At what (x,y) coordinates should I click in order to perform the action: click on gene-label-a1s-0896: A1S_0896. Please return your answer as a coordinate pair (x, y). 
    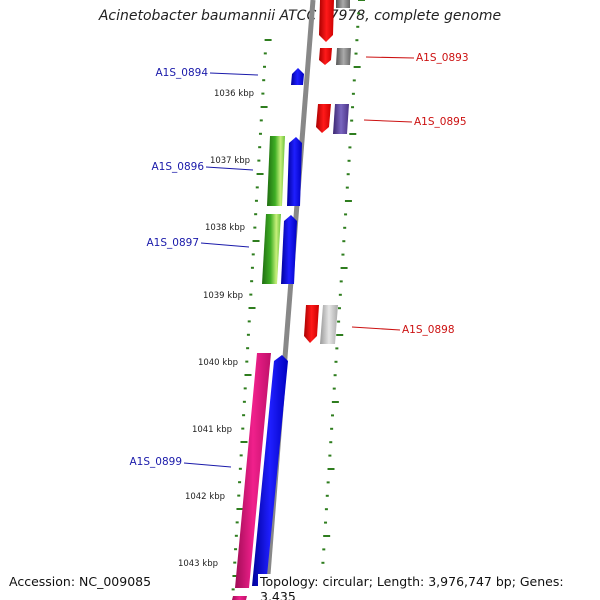
    Looking at the image, I should click on (178, 167).